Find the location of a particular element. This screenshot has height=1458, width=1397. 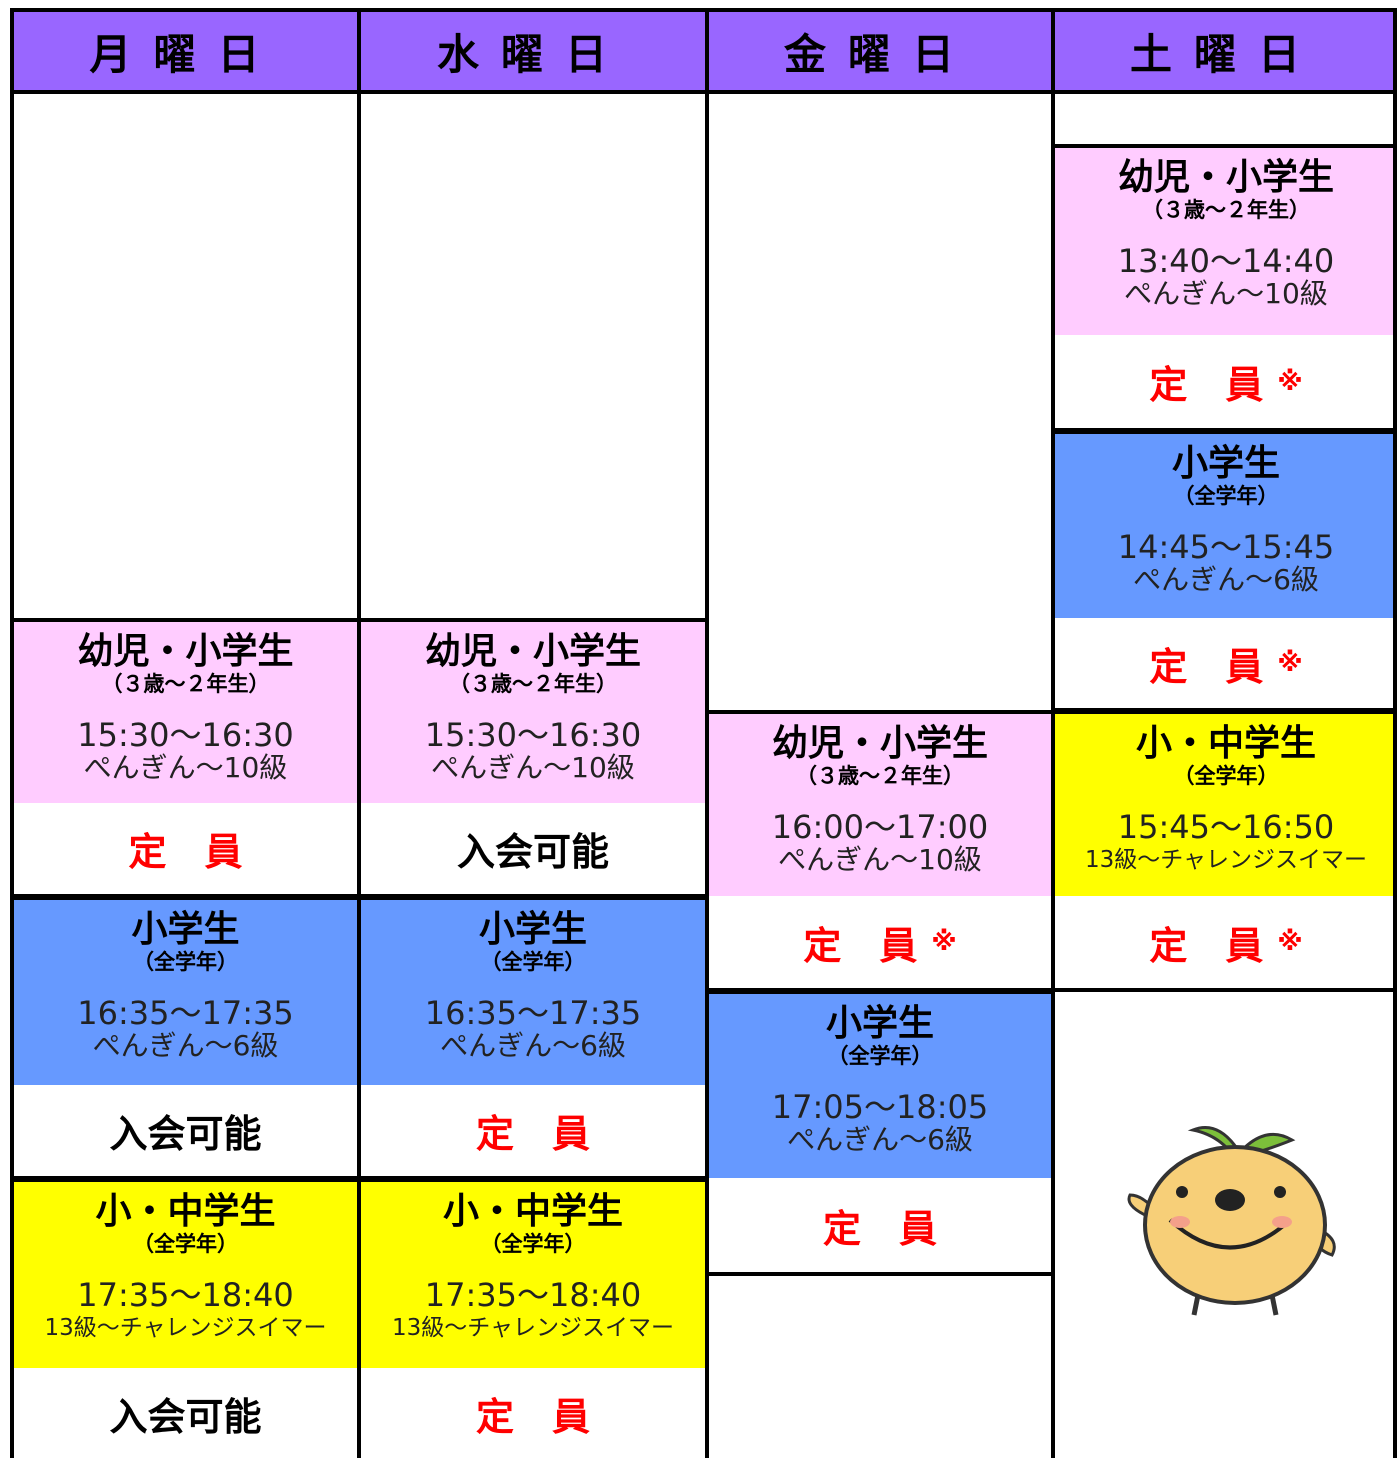

class-time: 17:05～18:05 is located at coordinates (880, 1107).